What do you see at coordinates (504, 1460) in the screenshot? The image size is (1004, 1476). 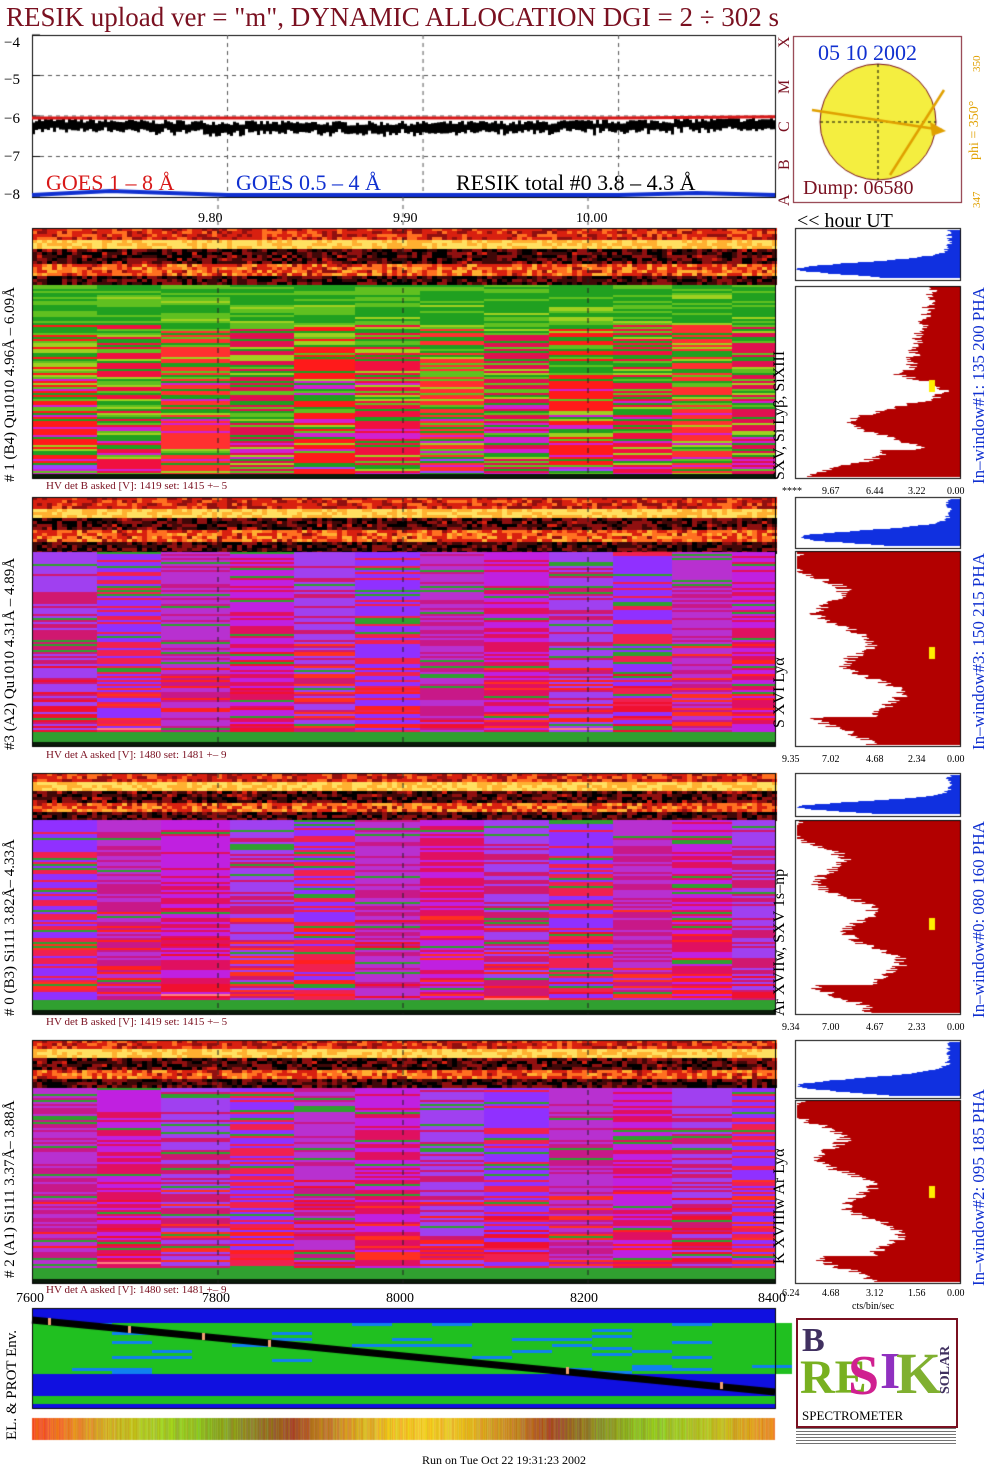 I see `run-timestamp: Run on Tue Oct 22 19:31:23 2002` at bounding box center [504, 1460].